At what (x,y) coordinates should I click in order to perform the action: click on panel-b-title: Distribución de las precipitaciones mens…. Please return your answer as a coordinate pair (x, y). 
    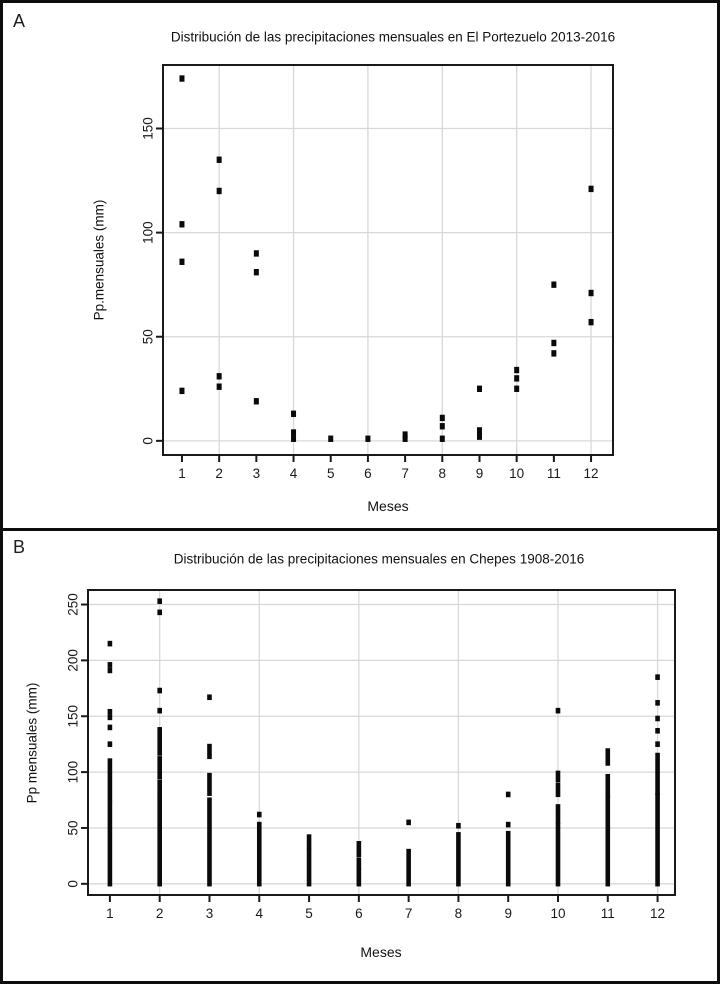
    Looking at the image, I should click on (379, 559).